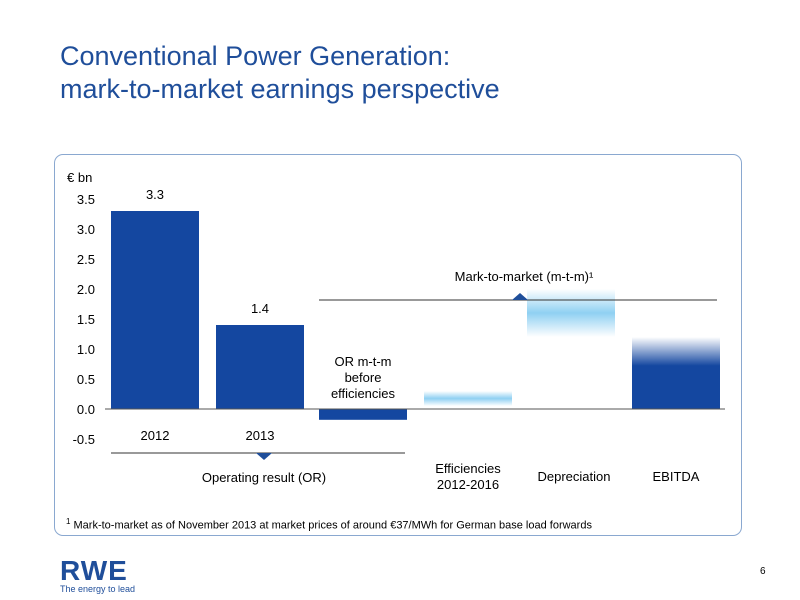 The image size is (800, 600). I want to click on mark-to-market-label: Mark-to-market (m-t-m)¹, so click(524, 276).